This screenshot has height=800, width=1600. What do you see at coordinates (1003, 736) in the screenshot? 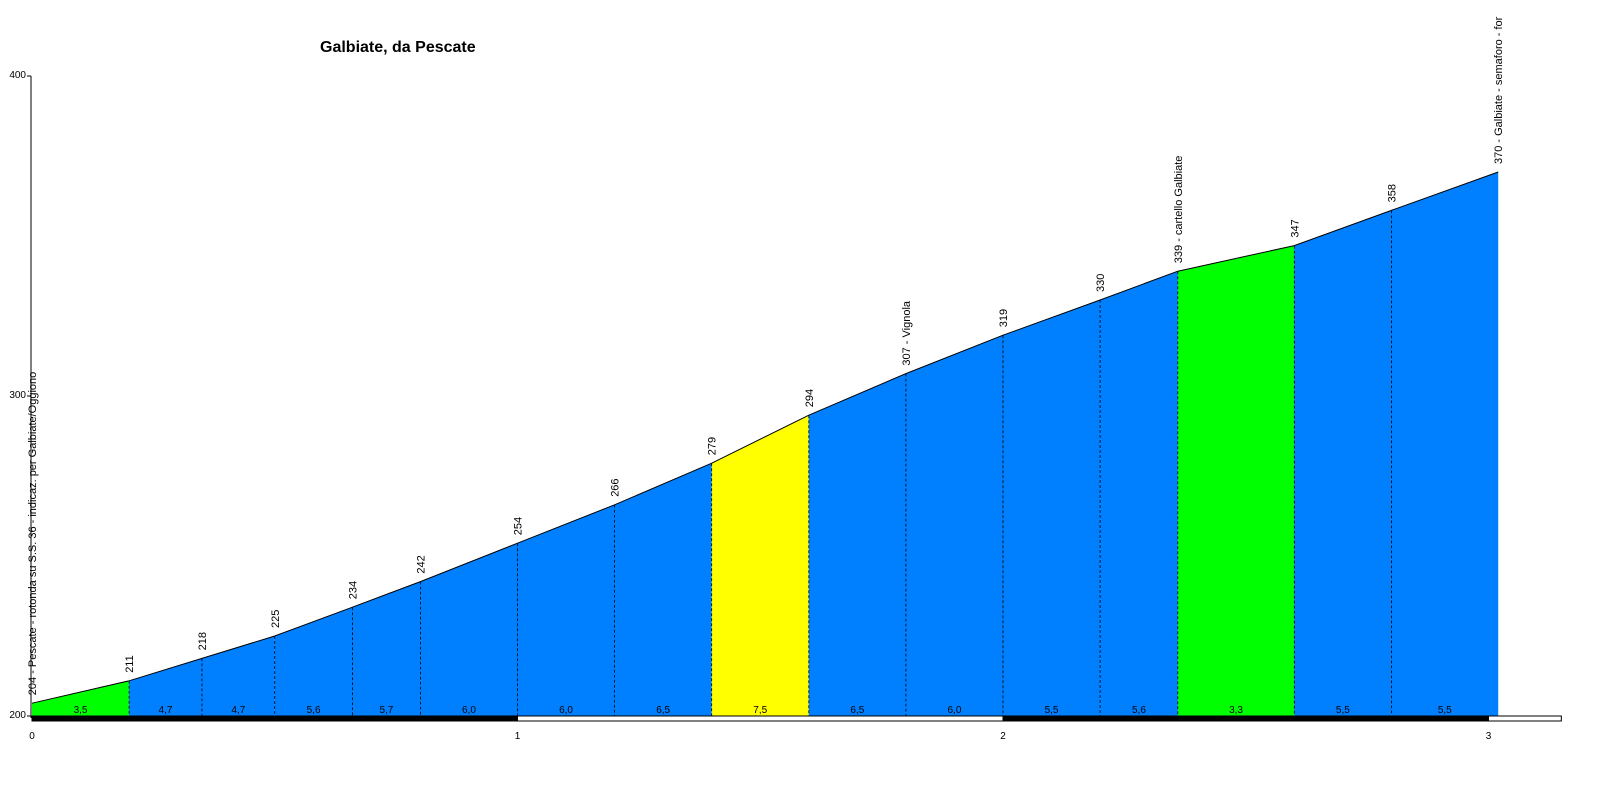
I see `x-tick-label: 2` at bounding box center [1003, 736].